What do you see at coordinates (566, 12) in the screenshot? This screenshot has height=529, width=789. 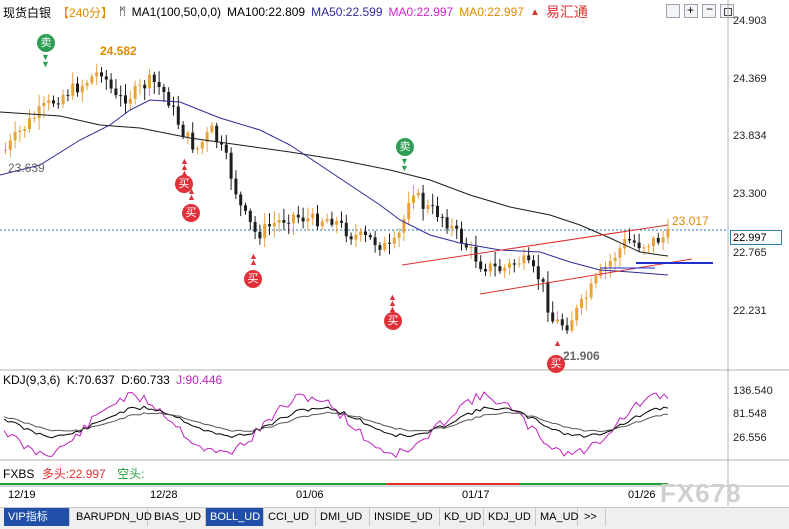 I see `brand-label: 易汇通` at bounding box center [566, 12].